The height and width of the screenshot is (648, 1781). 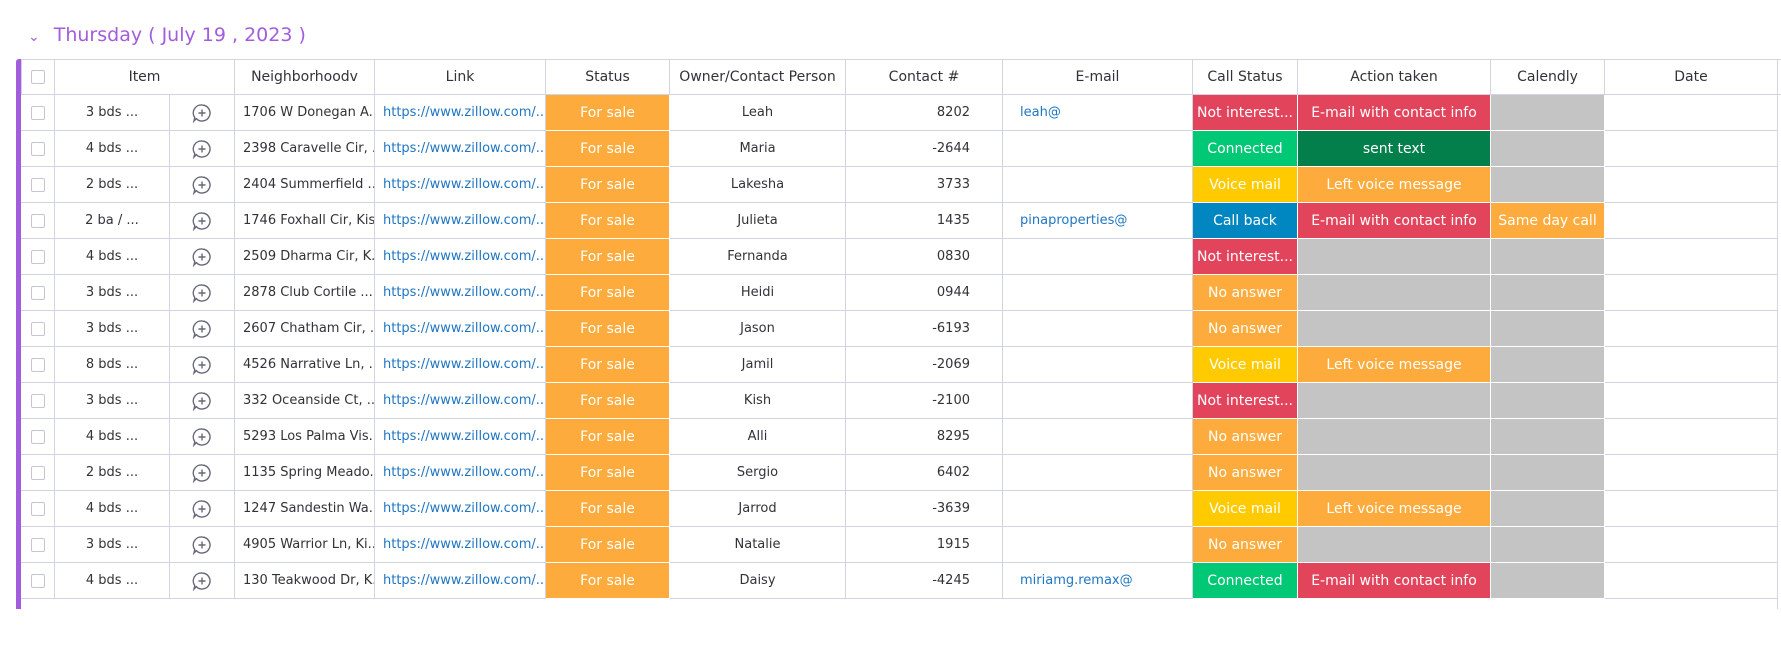 I want to click on calendly-label: Same day call, so click(x=1548, y=221).